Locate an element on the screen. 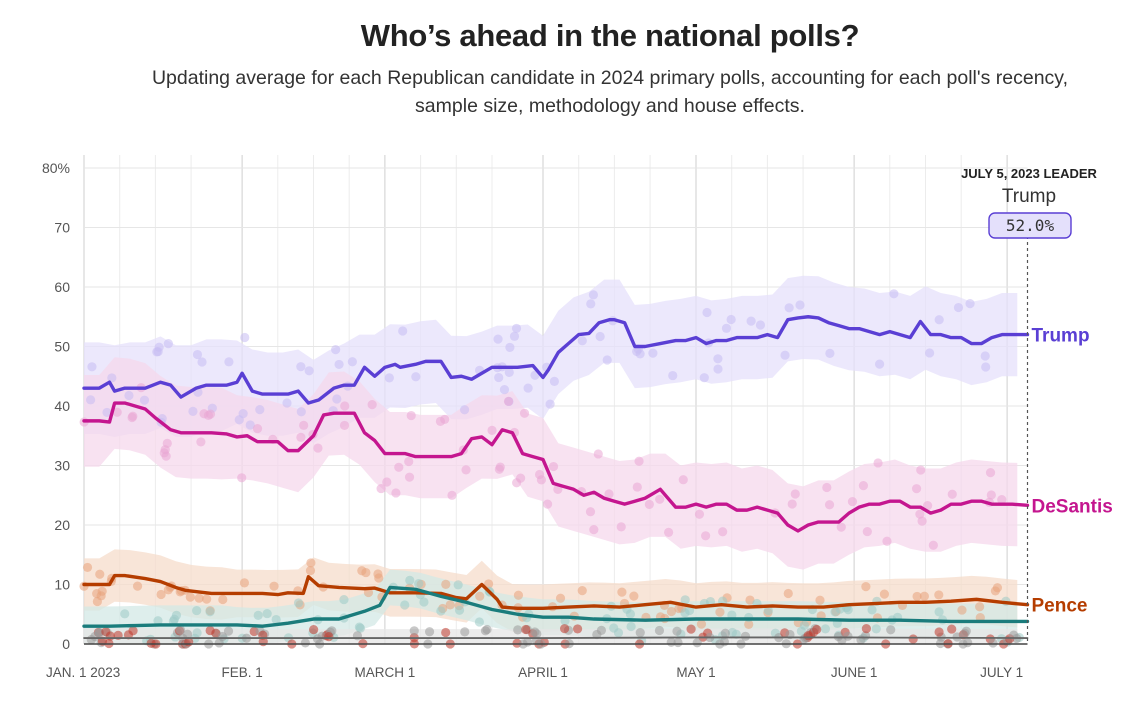 The image size is (1146, 716). y-tick-label: 50 is located at coordinates (62, 347).